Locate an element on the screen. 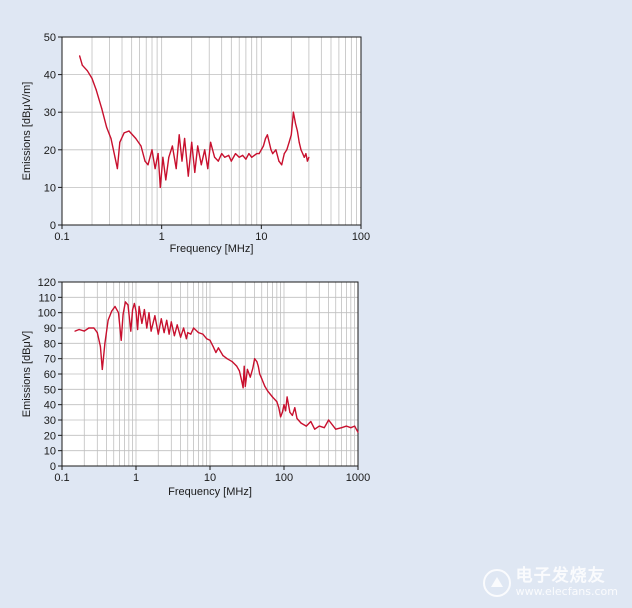 The height and width of the screenshot is (608, 632). x-tick-label: 1000 is located at coordinates (358, 478).